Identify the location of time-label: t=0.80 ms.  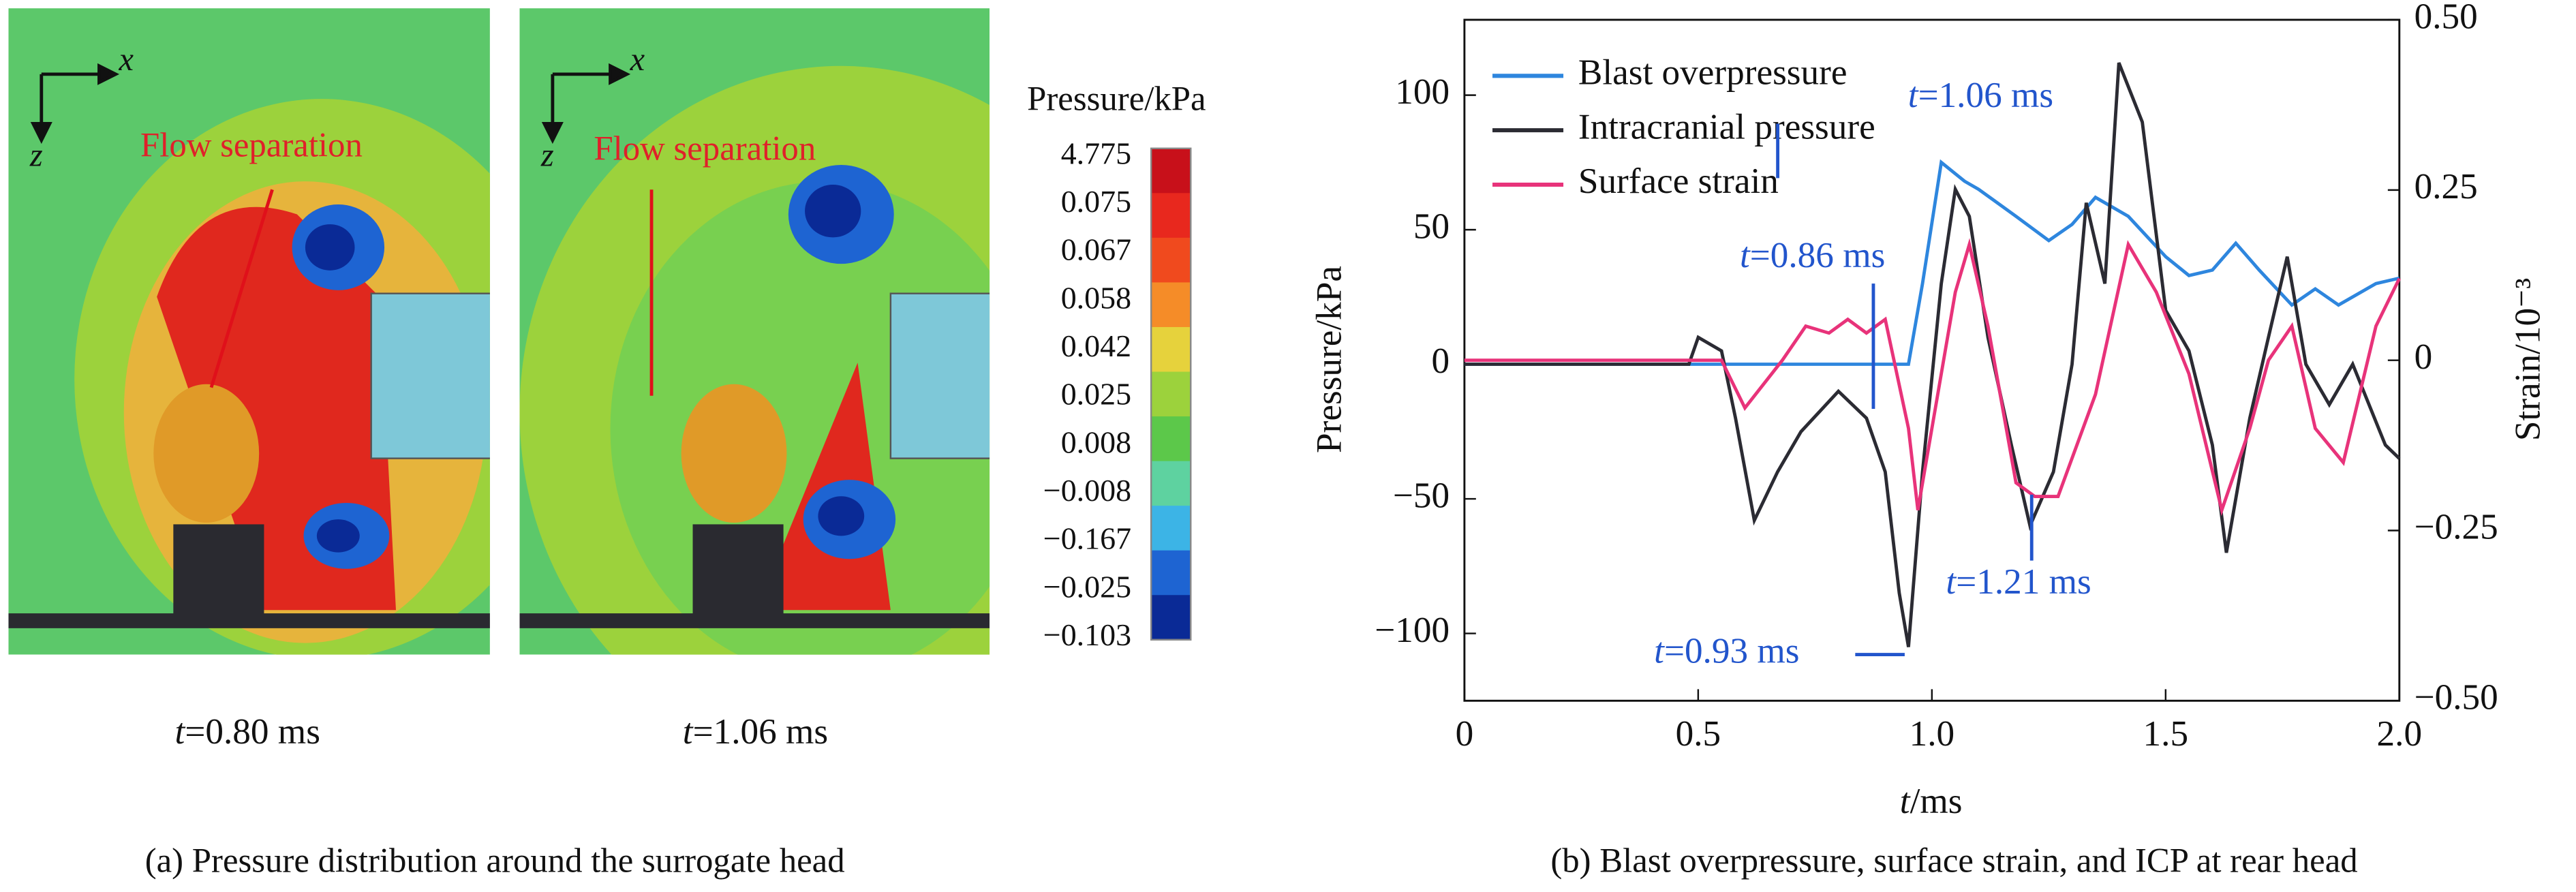
(248, 731).